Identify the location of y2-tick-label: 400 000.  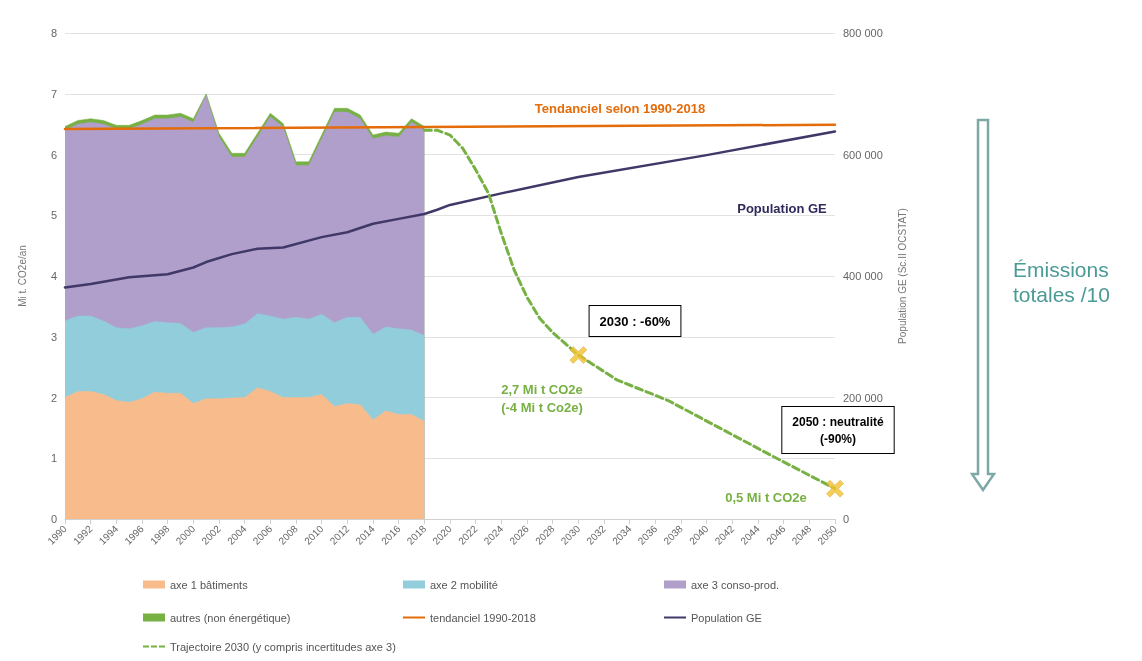
(863, 276).